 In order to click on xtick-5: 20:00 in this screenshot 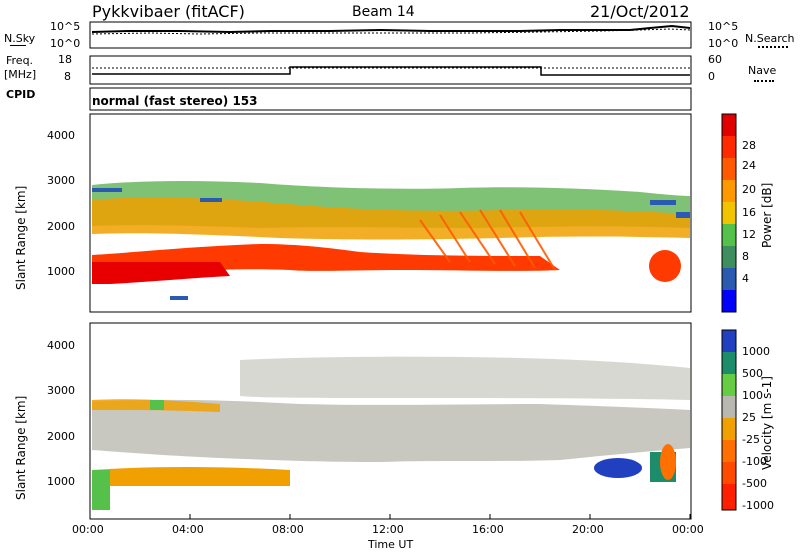, I will do `click(588, 529)`.